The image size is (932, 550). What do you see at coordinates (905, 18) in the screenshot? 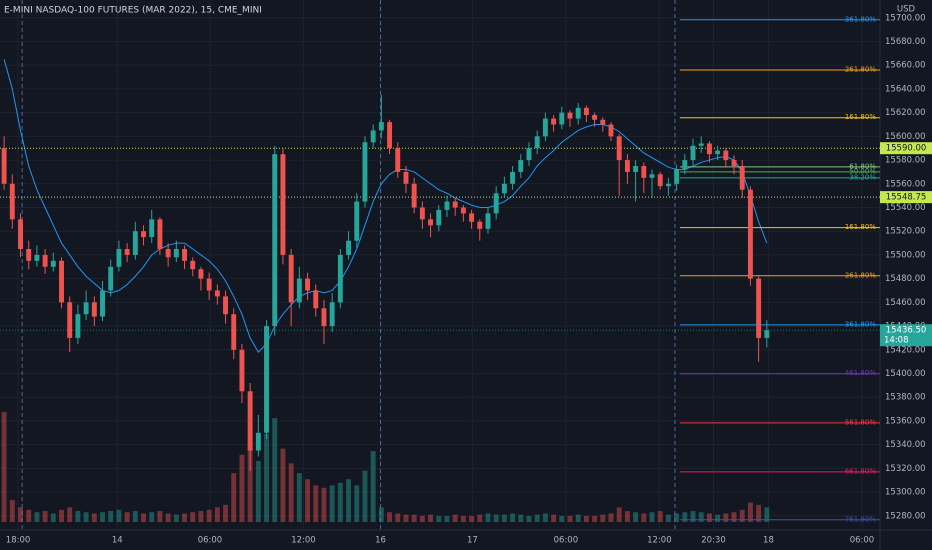
I see `y-tick-label: 15700.00` at bounding box center [905, 18].